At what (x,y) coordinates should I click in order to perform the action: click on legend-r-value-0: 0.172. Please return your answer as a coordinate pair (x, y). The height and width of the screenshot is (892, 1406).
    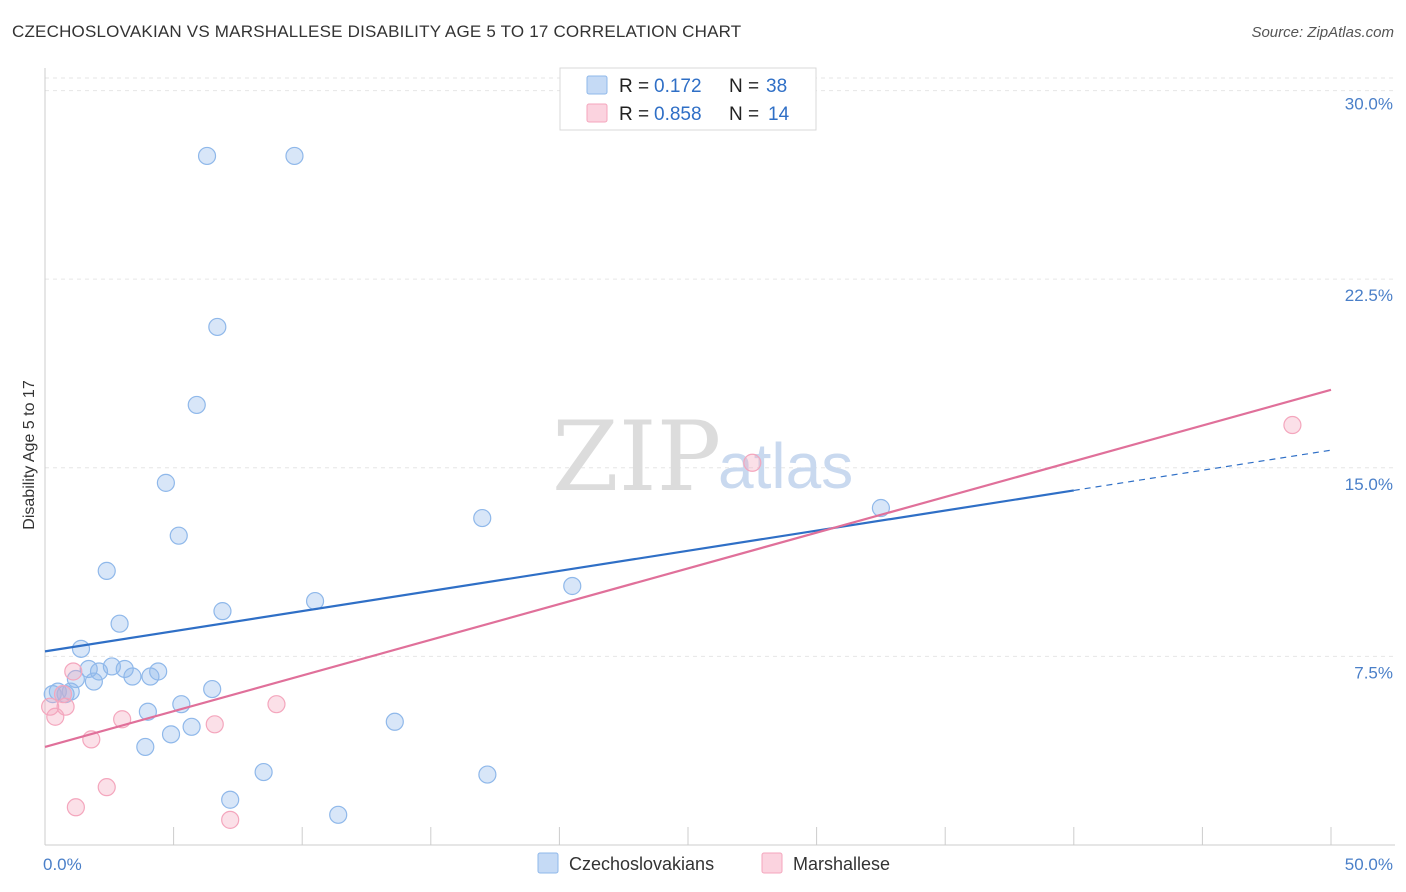
    Looking at the image, I should click on (678, 86).